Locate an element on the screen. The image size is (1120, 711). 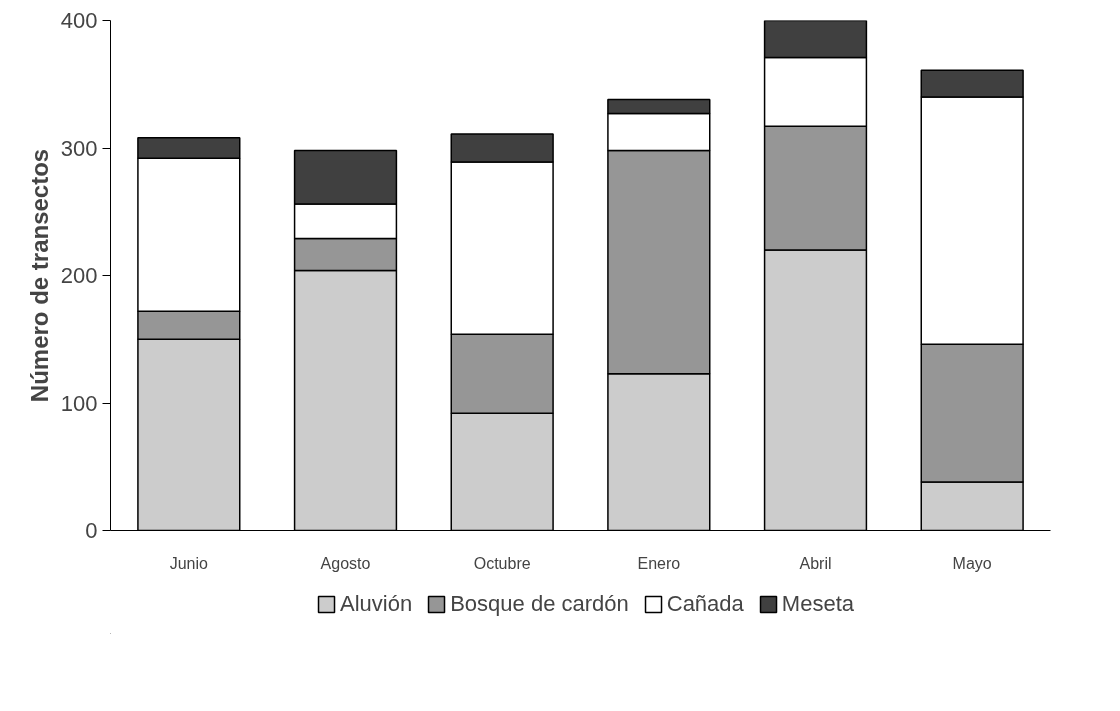
y-tick-label: 400 is located at coordinates (79, 20).